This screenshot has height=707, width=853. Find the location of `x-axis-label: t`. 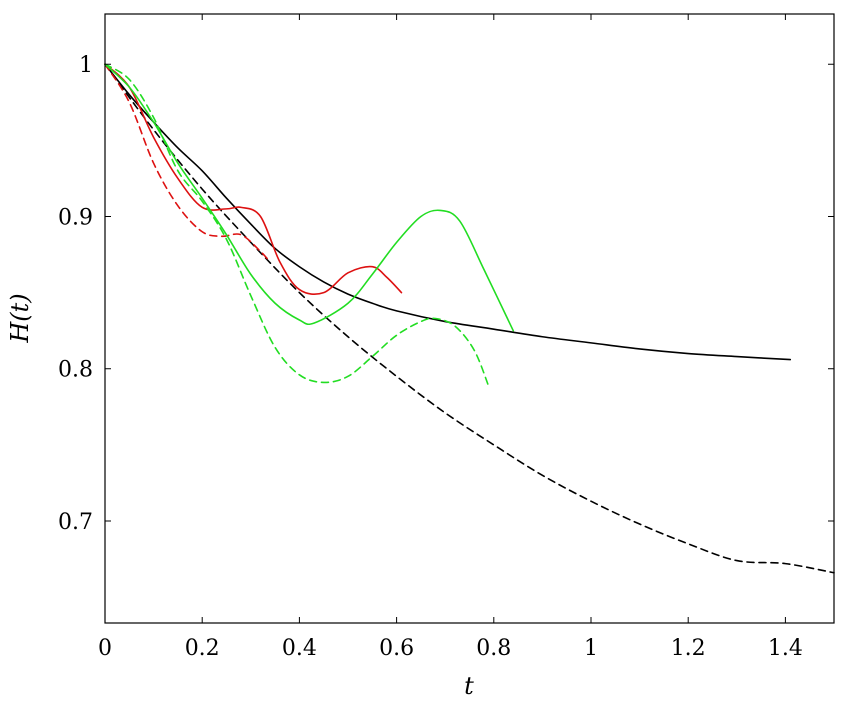

x-axis-label: t is located at coordinates (469, 686).